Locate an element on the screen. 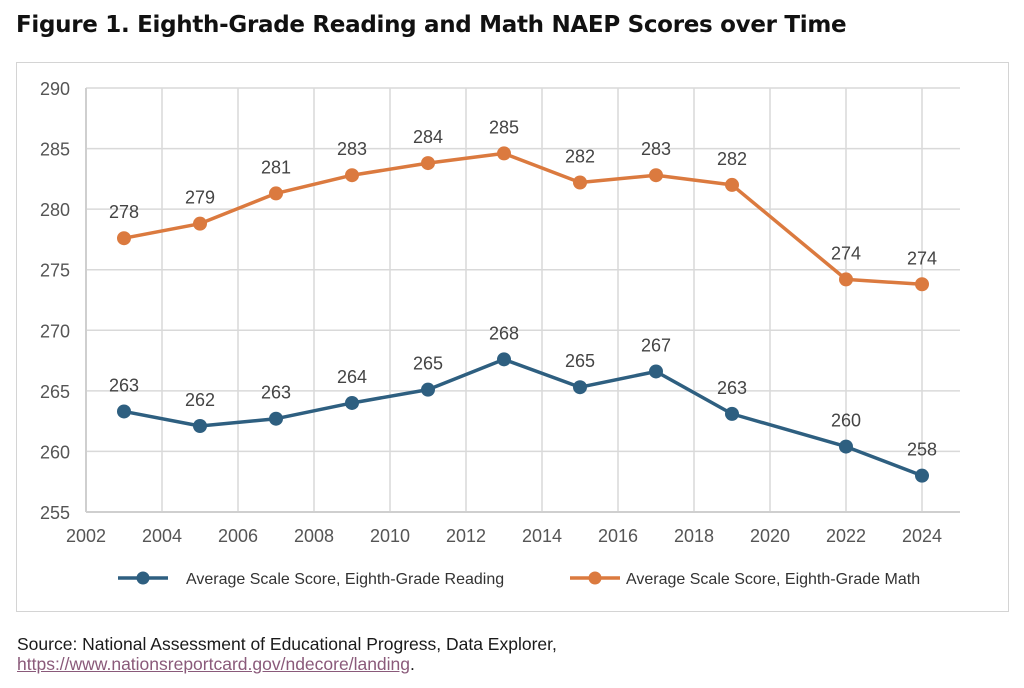  math-legend-label: Average Scale Score, Eighth-Grade Math is located at coordinates (773, 579).